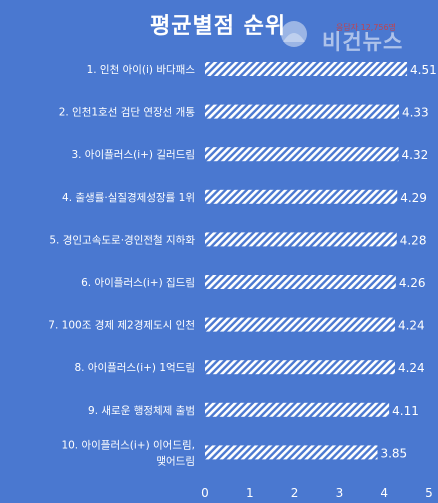 This screenshot has width=438, height=503. Describe the element at coordinates (141, 70) in the screenshot. I see `category-label-1: 1. 인천 아이(i) 바다패스` at that location.